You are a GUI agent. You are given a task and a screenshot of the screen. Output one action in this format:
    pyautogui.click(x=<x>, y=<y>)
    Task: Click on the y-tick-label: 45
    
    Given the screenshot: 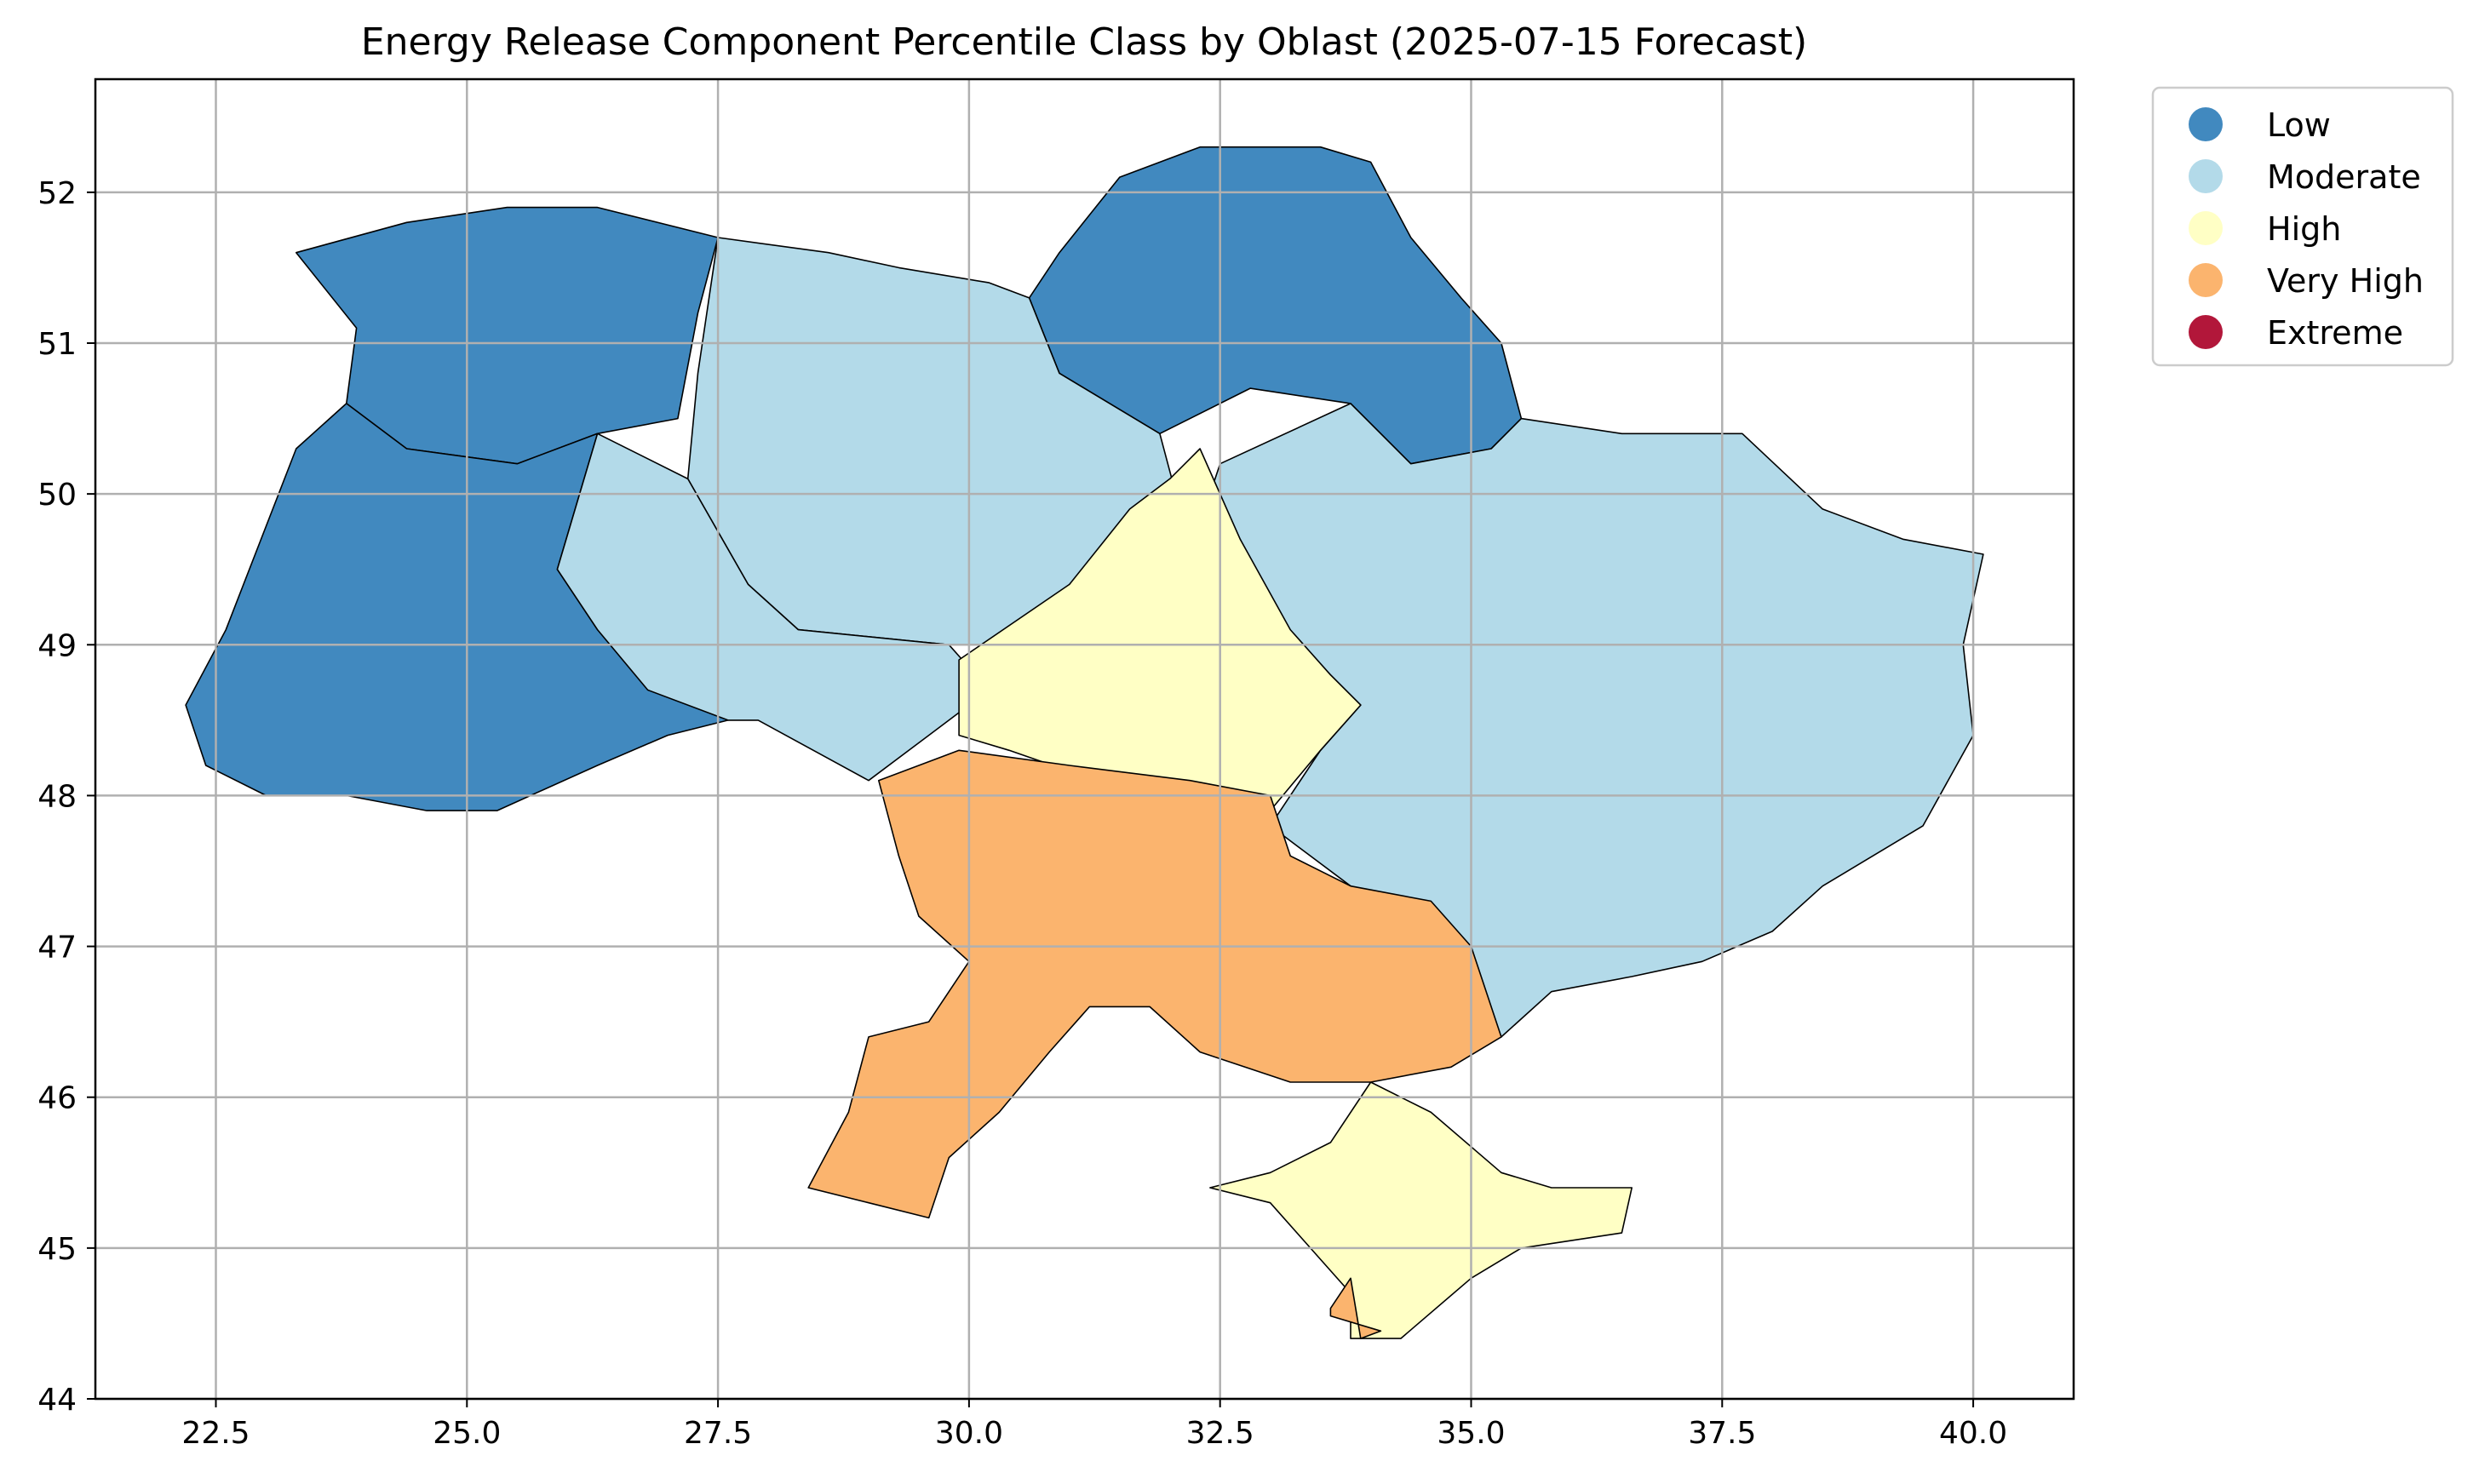 What is the action you would take?
    pyautogui.click(x=57, y=1250)
    